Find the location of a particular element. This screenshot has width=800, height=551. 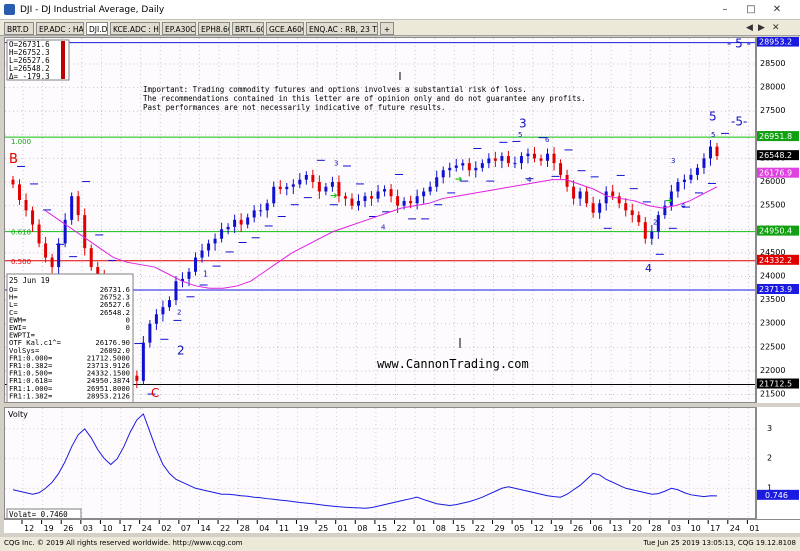

price-tick-label: 23000 is located at coordinates (772, 323).